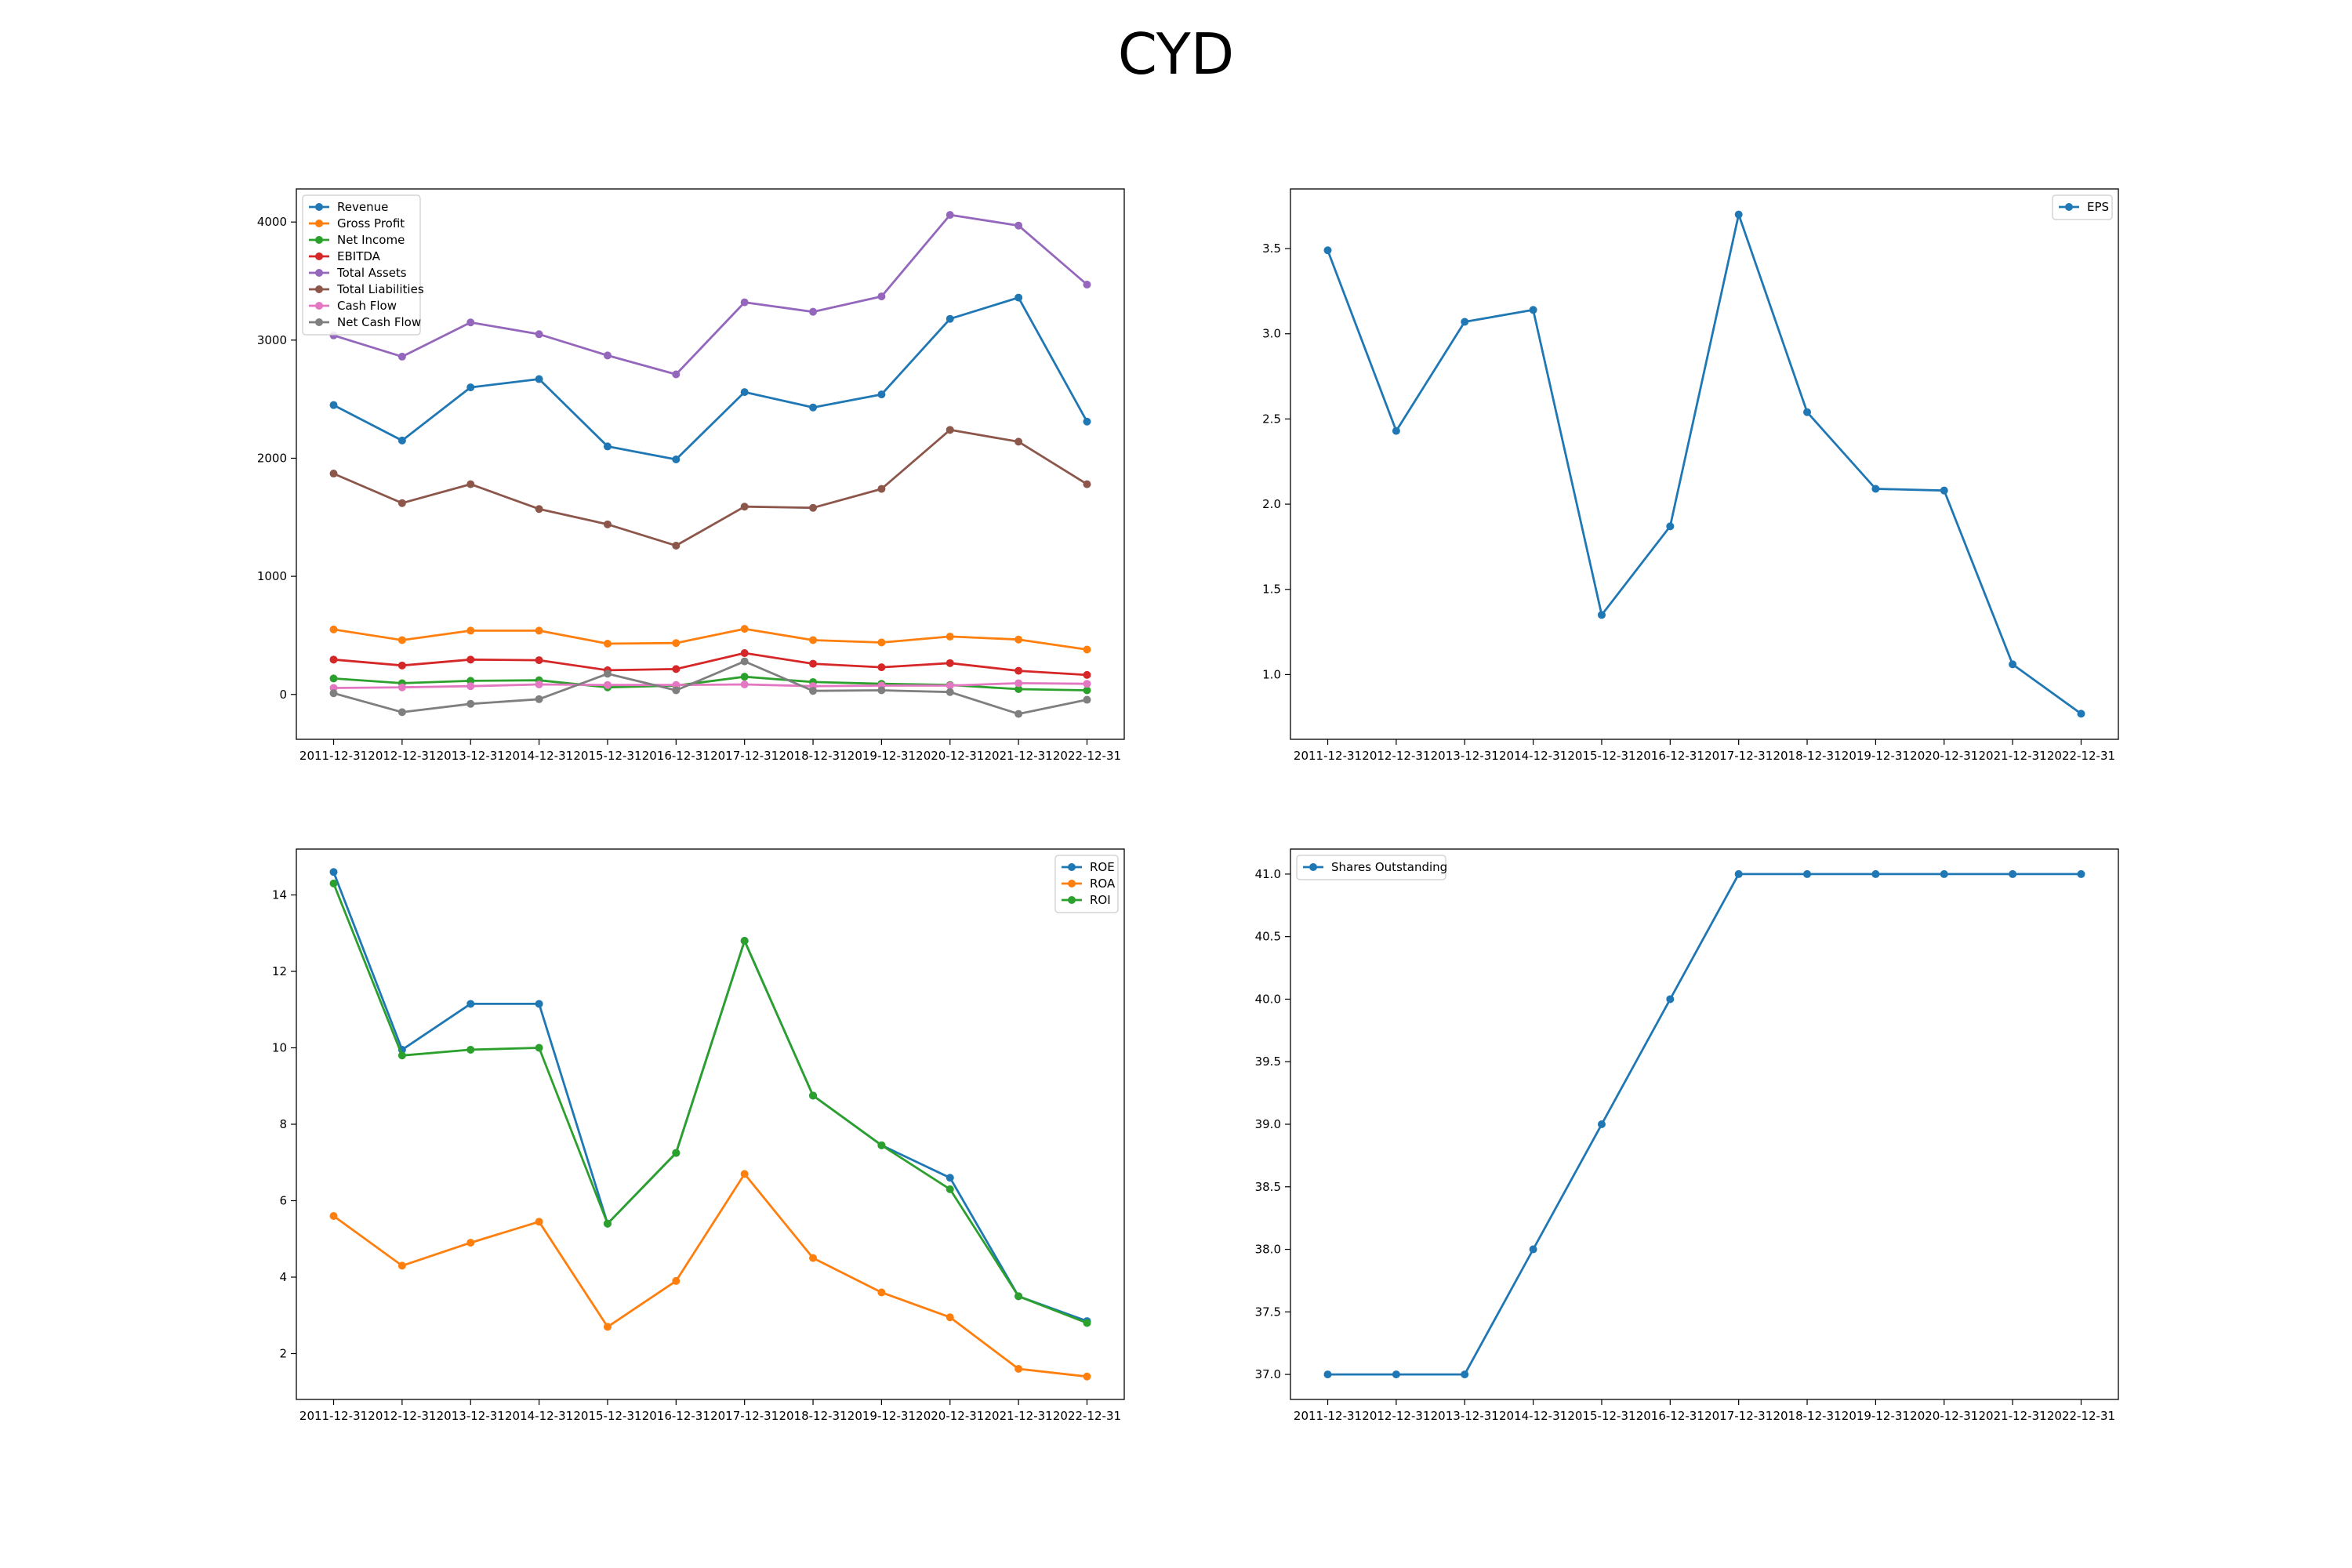  Describe the element at coordinates (1271, 590) in the screenshot. I see `y-tick-label: 1.5` at that location.